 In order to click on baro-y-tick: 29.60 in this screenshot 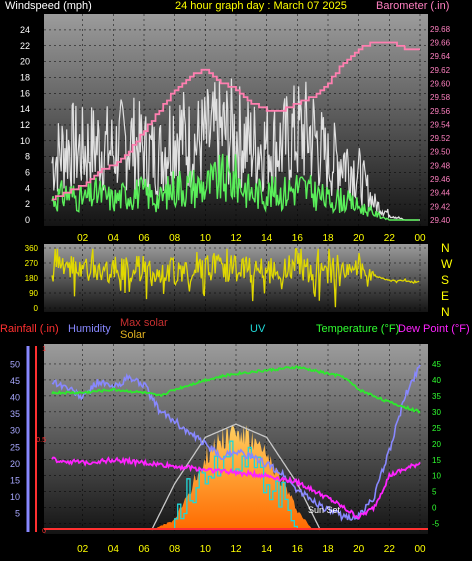, I will do `click(440, 83)`.